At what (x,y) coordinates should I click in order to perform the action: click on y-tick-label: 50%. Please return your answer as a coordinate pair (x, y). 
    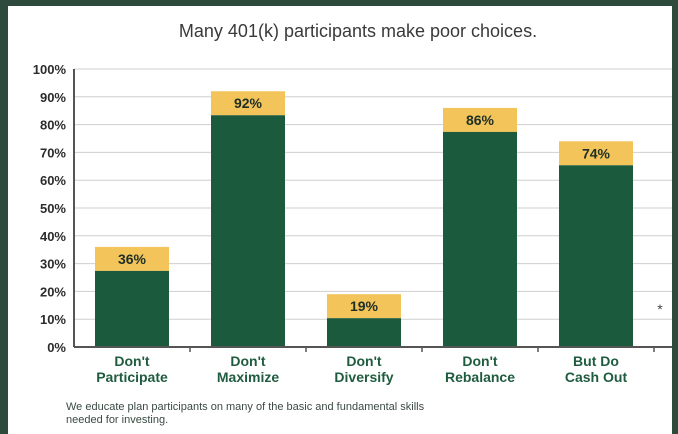
    Looking at the image, I should click on (53, 208).